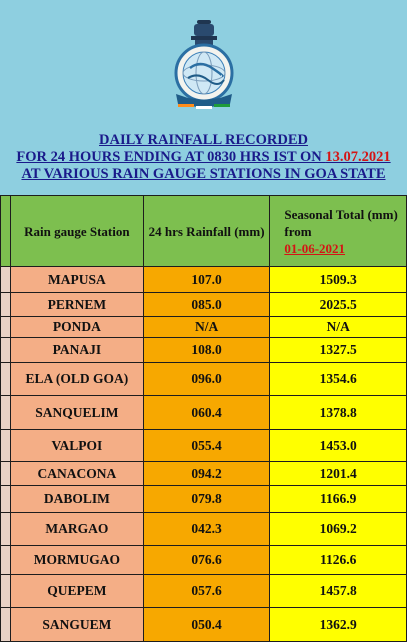  I want to click on table-row: PANAJI 108.0 1327.5, so click(203, 350).